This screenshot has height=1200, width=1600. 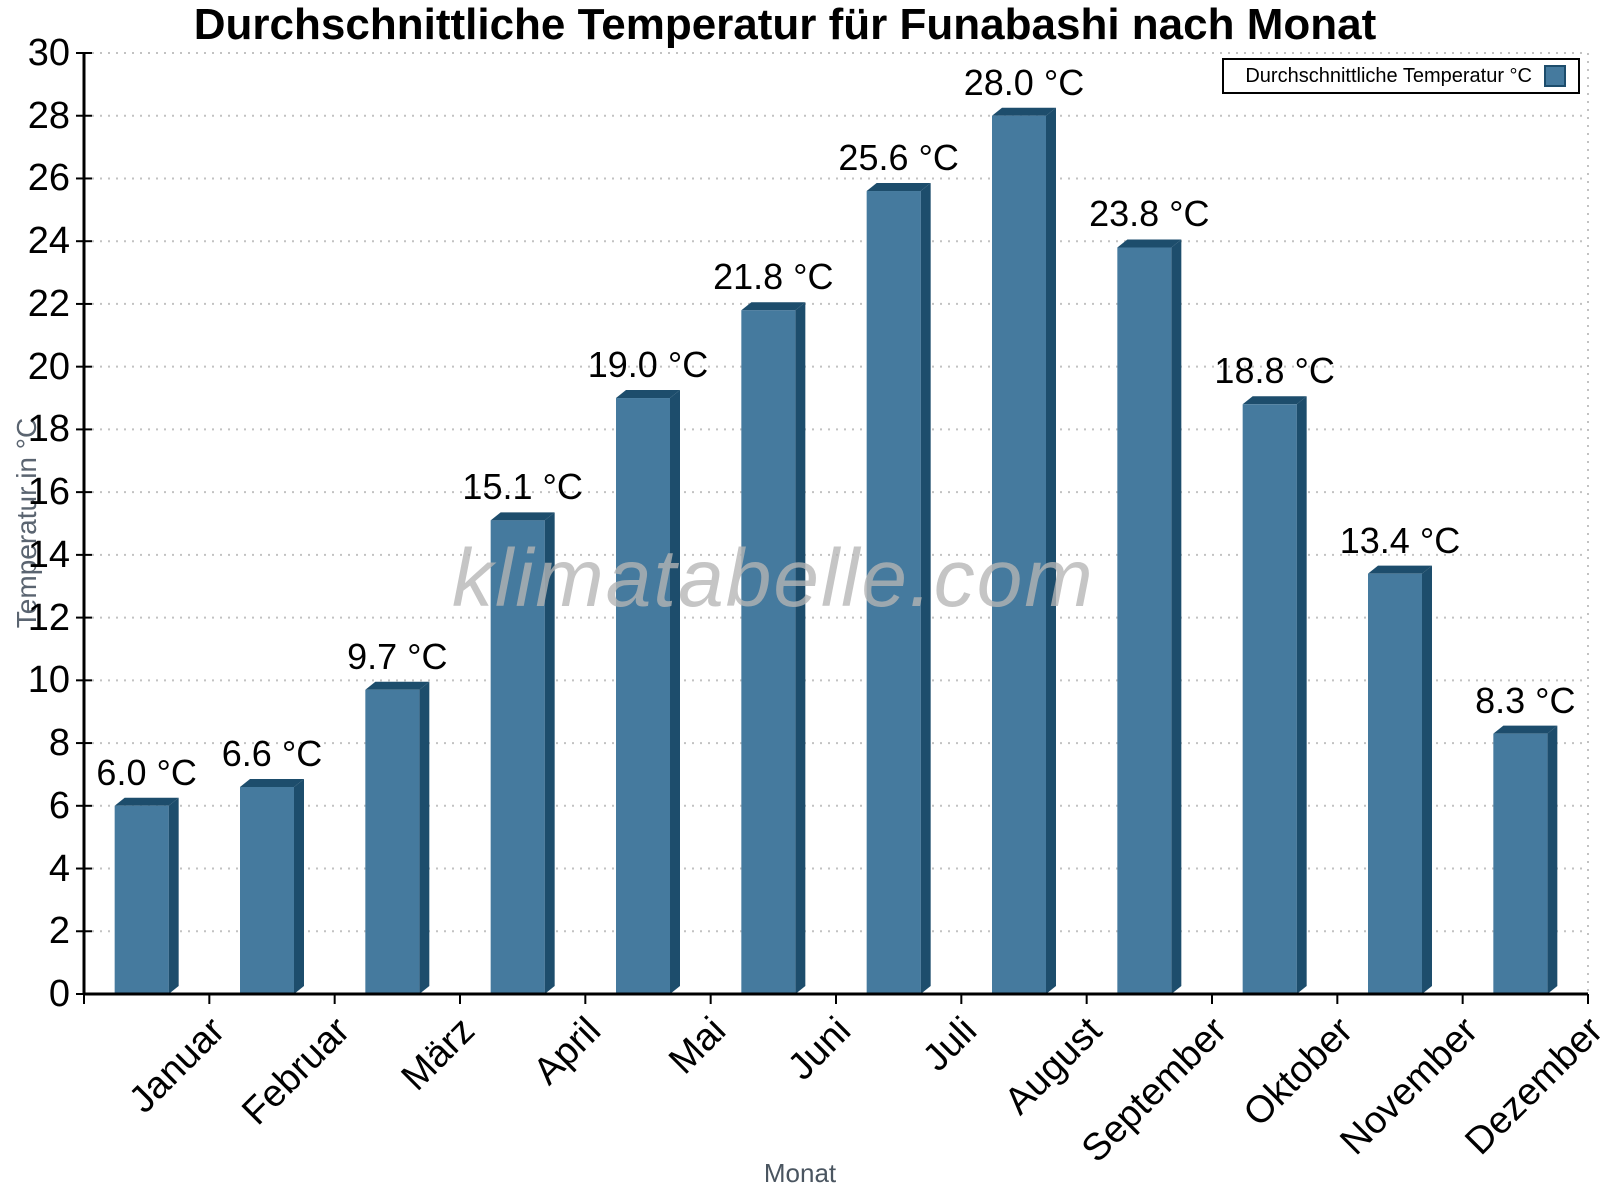 What do you see at coordinates (773, 277) in the screenshot?
I see `bar-value-label: 21.8 °C` at bounding box center [773, 277].